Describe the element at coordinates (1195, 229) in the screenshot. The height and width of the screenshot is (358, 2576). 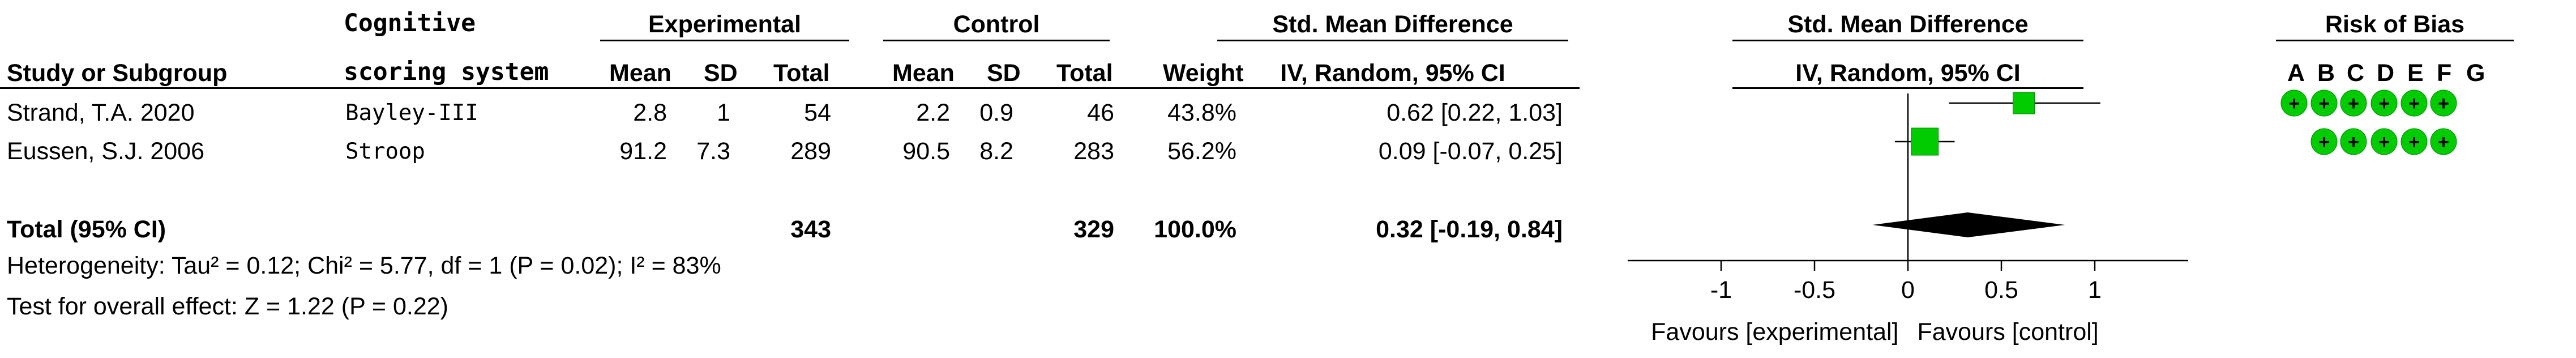
I see `total-weight: 100.0%` at that location.